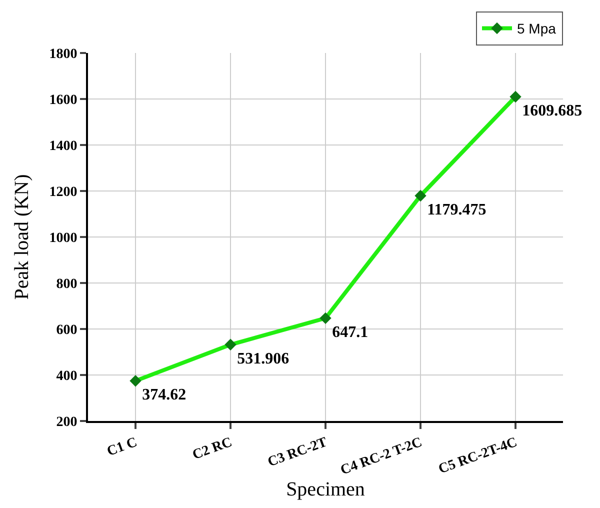 The image size is (600, 508). I want to click on data-label: 1179.475, so click(456, 209).